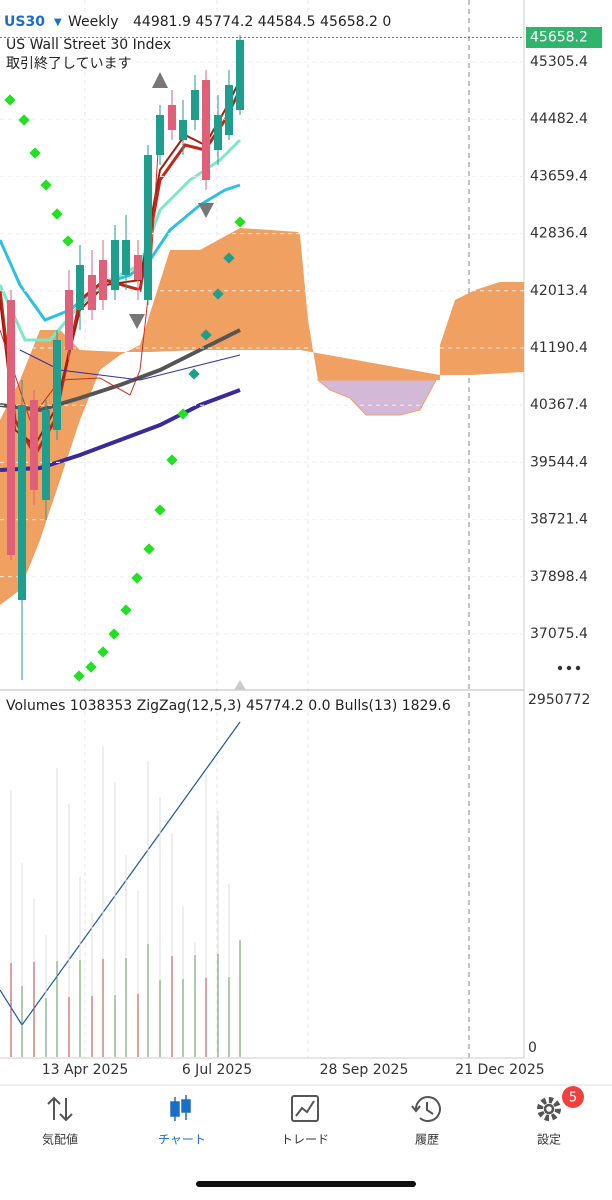 The height and width of the screenshot is (1200, 612). Describe the element at coordinates (499, 1070) in the screenshot. I see `x-tick-label: 21 Dec 2025` at that location.